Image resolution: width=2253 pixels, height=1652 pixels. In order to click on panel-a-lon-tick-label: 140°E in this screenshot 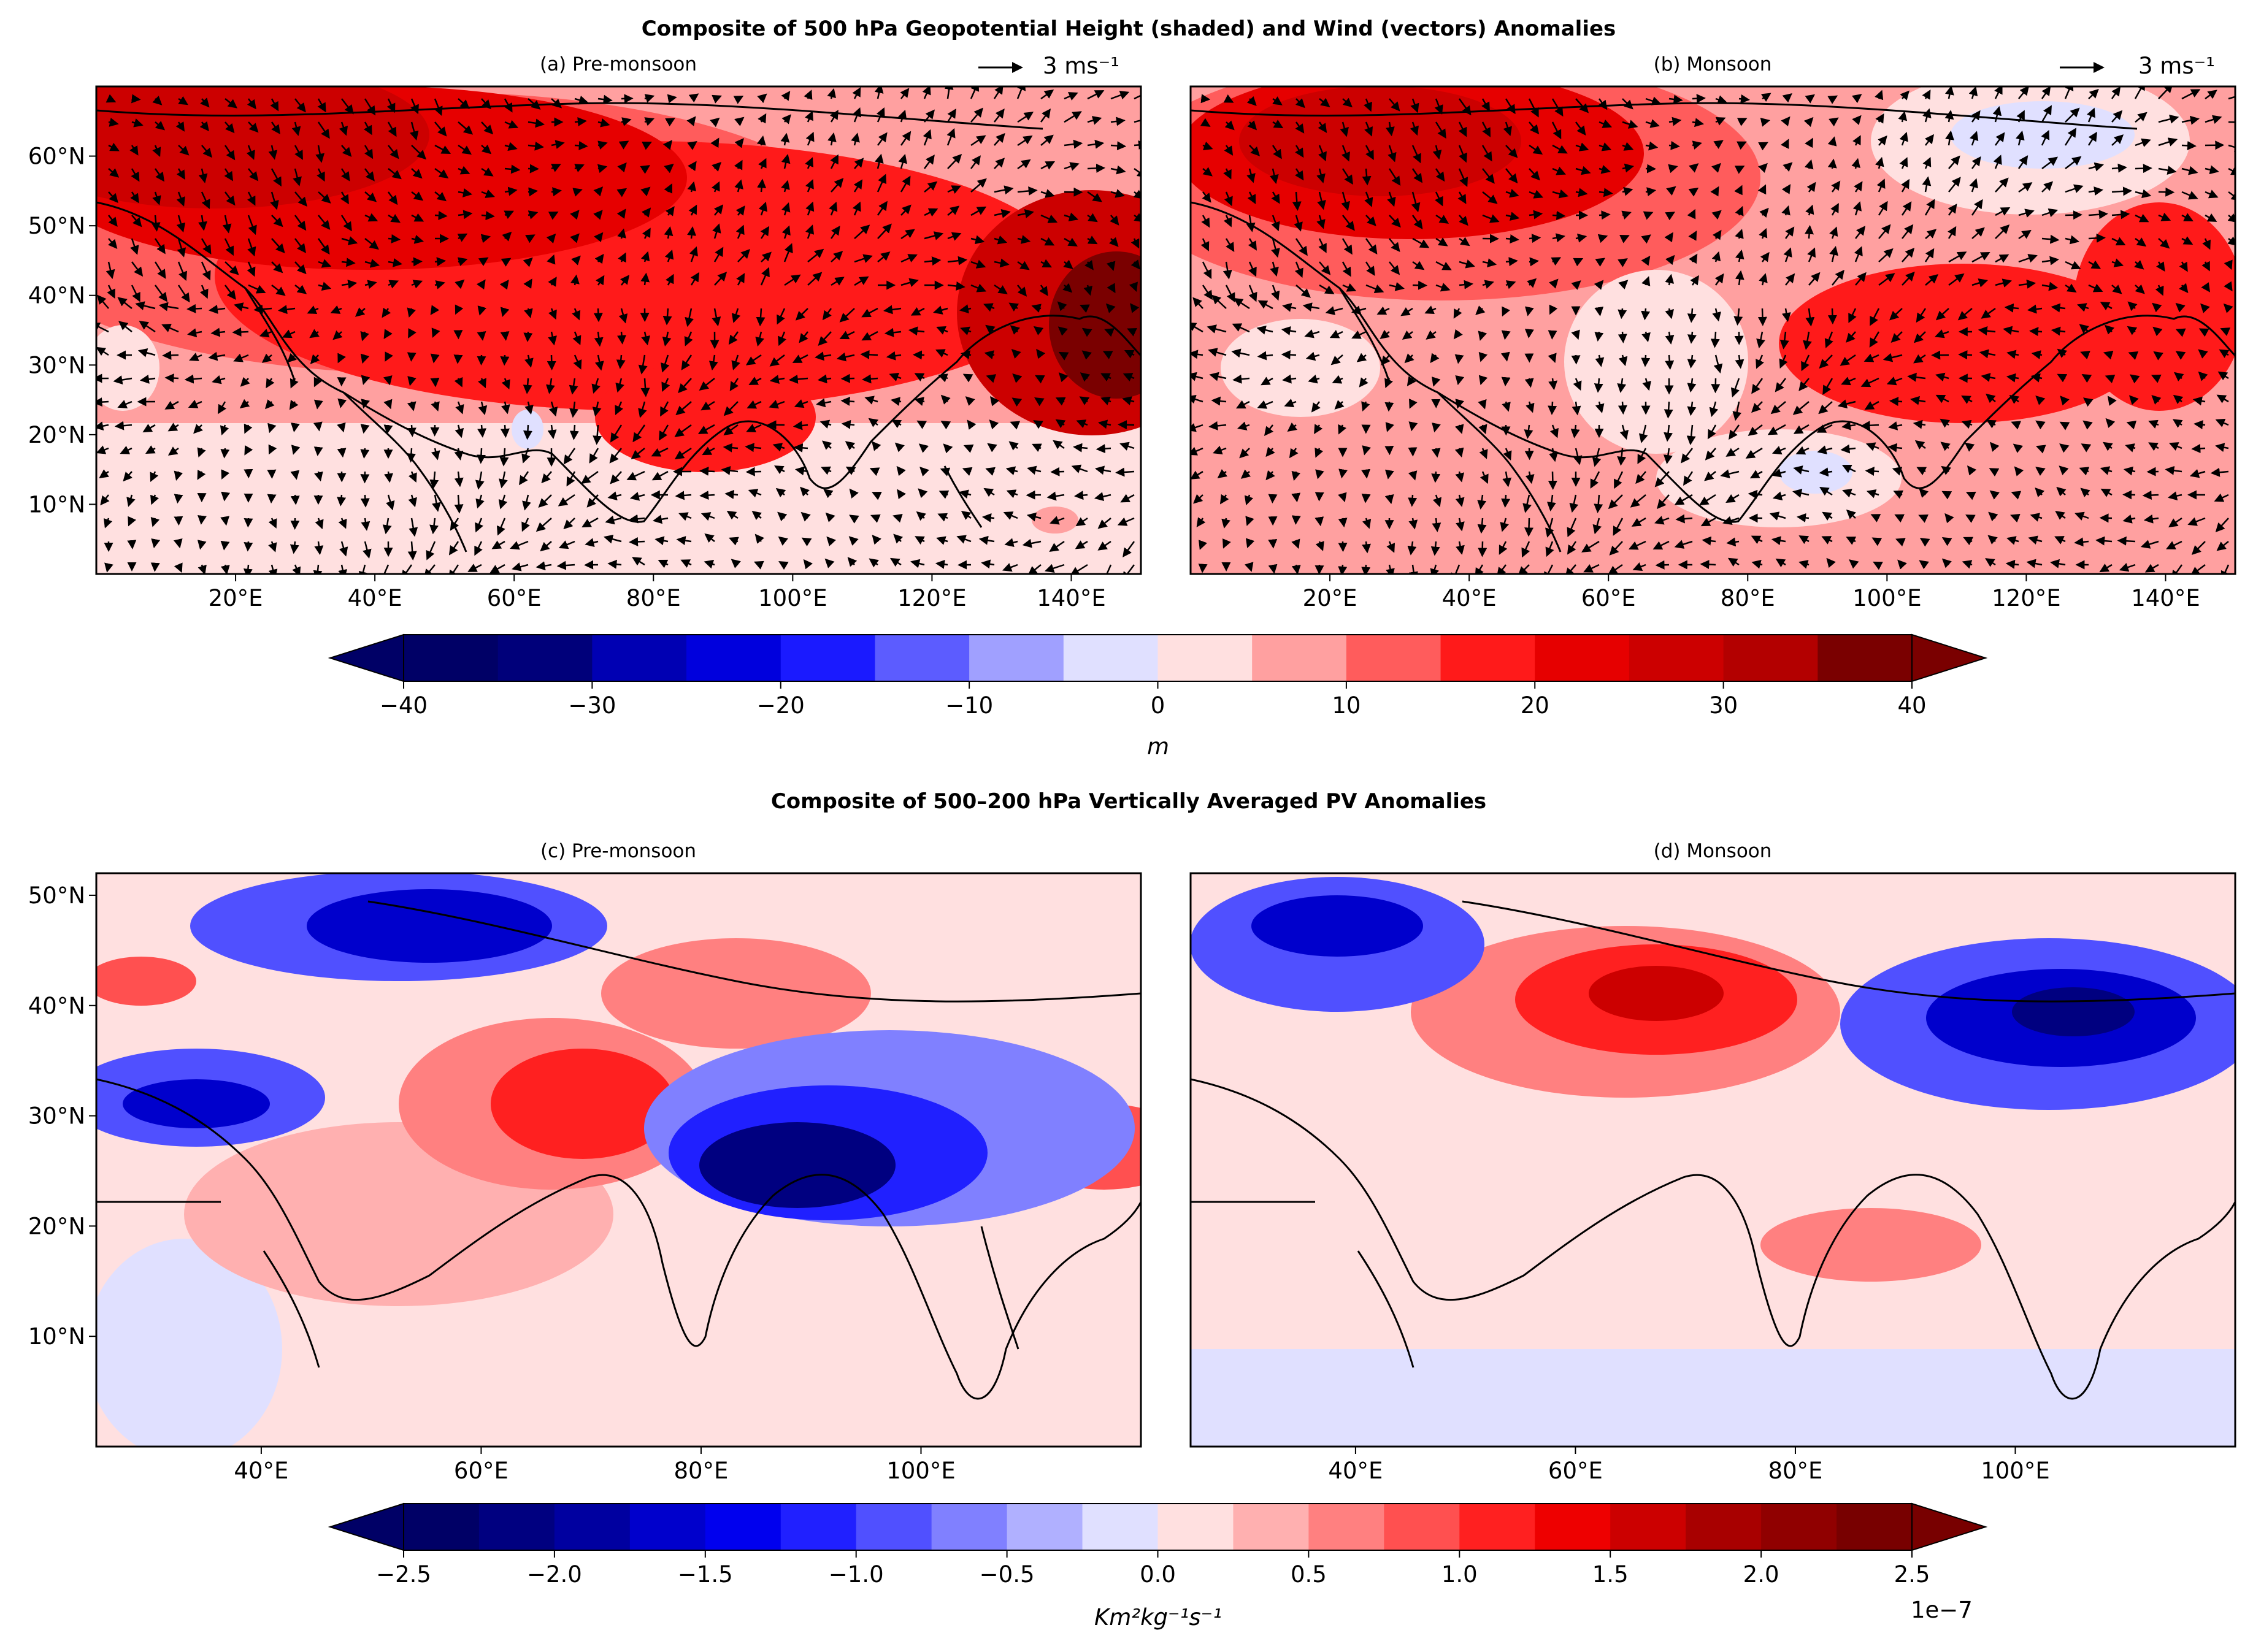, I will do `click(1071, 598)`.